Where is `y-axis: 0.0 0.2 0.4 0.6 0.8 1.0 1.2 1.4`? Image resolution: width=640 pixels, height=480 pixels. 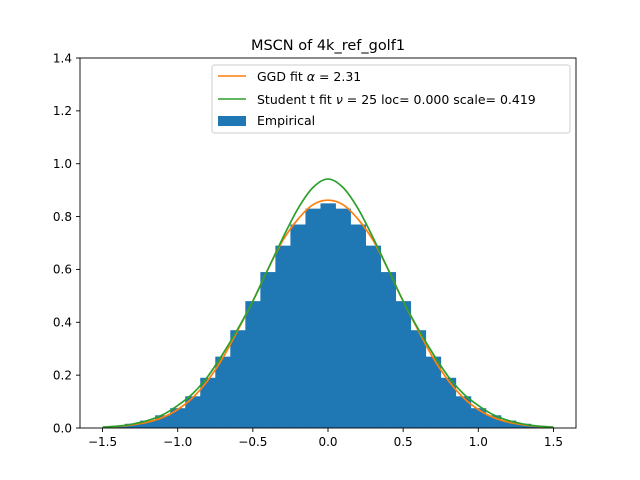
y-axis: 0.0 0.2 0.4 0.6 0.8 1.0 1.2 1.4 is located at coordinates (66, 243).